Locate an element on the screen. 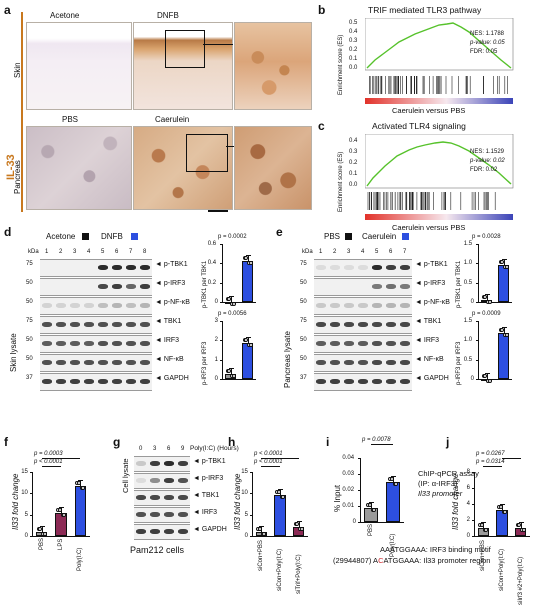 The width and height of the screenshot is (539, 605). bar-Poly(I:C) is located at coordinates (393, 502).